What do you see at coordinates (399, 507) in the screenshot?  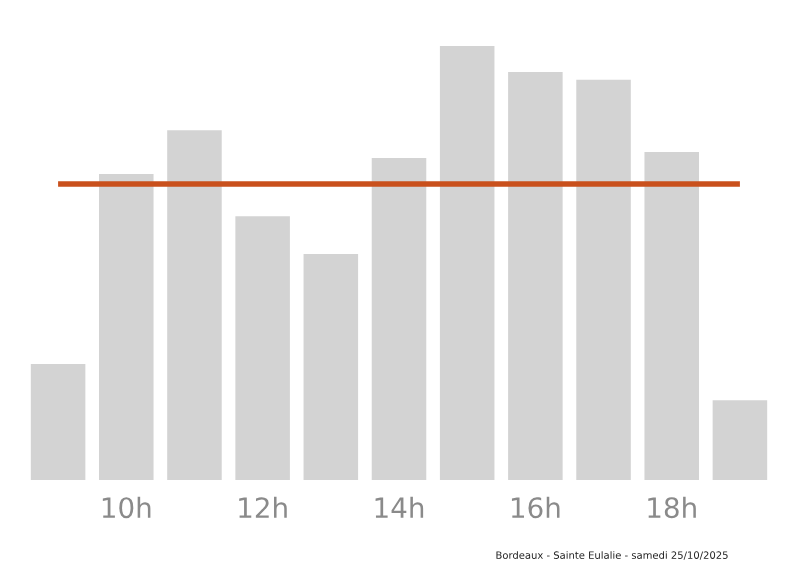 I see `x-tick-label: 14h` at bounding box center [399, 507].